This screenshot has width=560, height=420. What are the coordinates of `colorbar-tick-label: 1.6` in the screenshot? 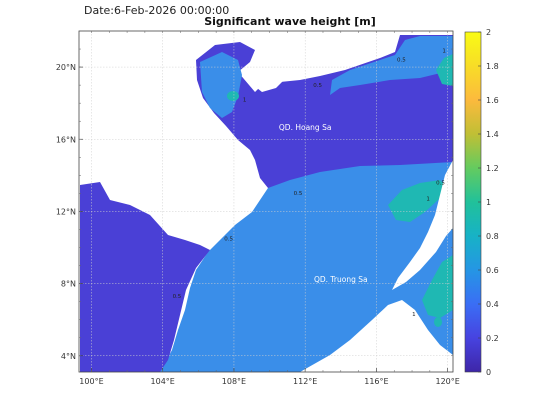 It's located at (492, 100).